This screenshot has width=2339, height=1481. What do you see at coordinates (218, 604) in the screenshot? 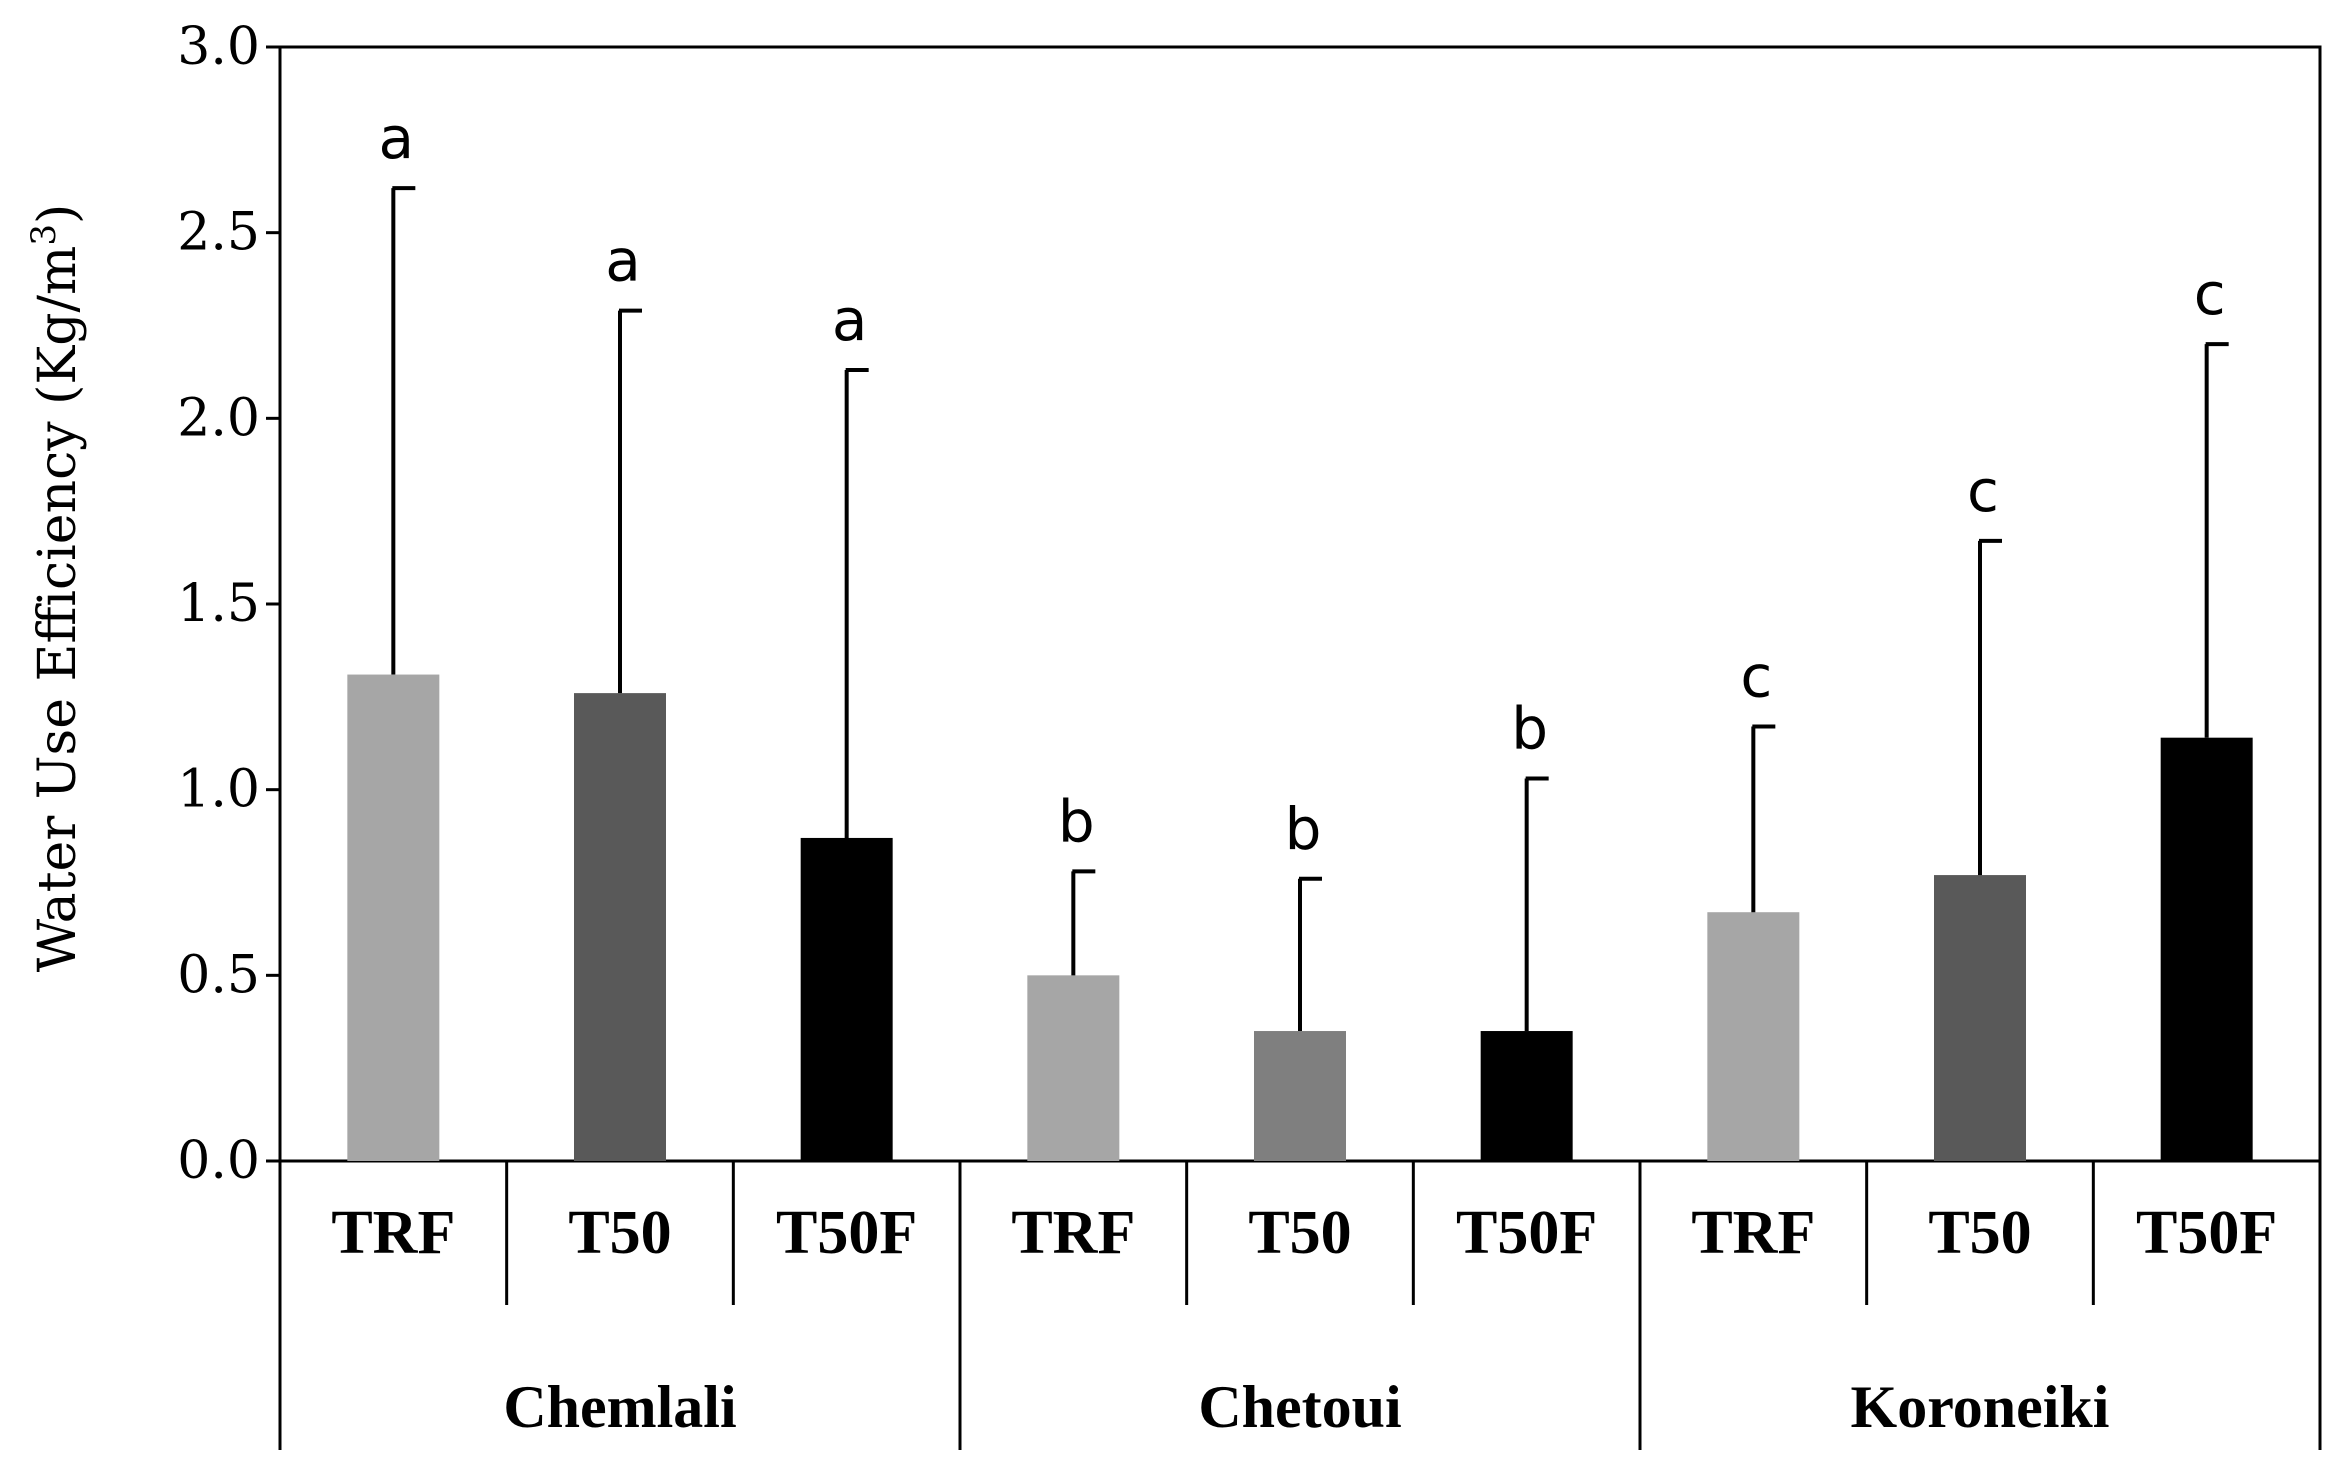
I see `y-tick-label: 1.5` at bounding box center [218, 604].